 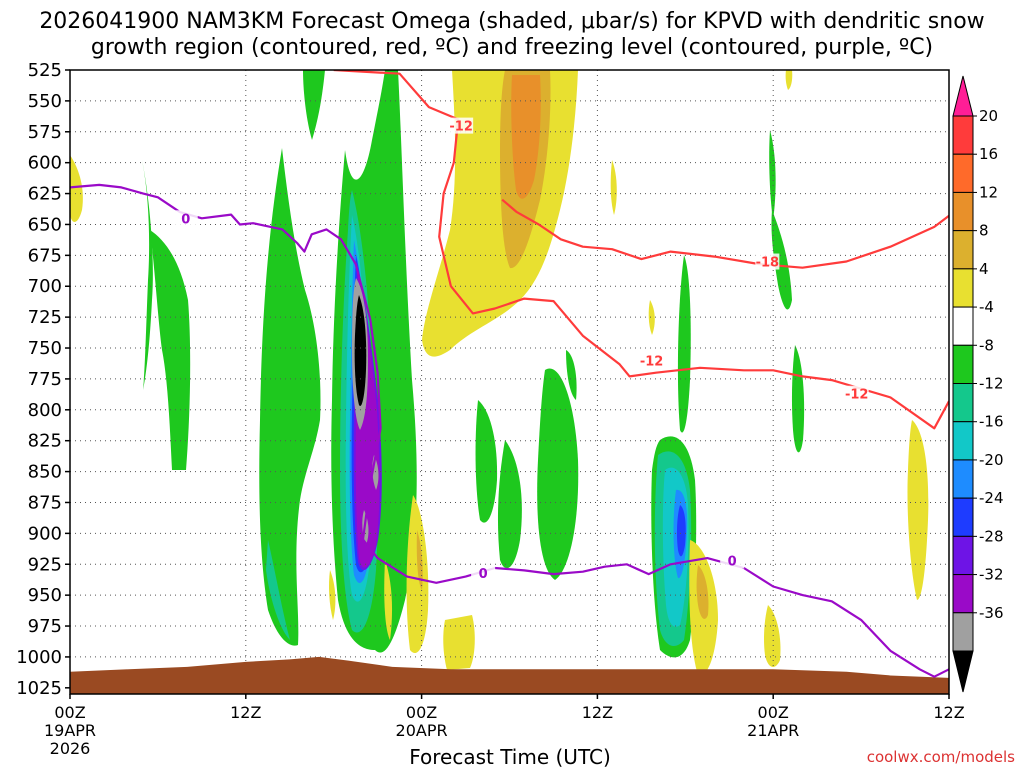 I want to click on colorbar-tick-label: 8, so click(x=984, y=231).